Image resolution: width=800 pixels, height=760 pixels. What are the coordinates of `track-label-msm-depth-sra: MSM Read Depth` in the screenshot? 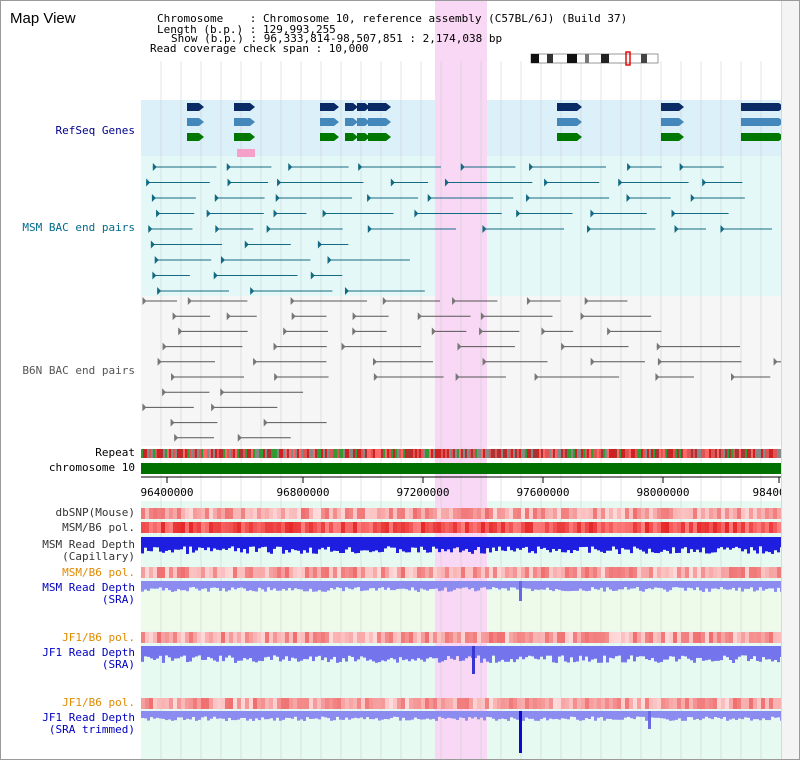 It's located at (88, 587).